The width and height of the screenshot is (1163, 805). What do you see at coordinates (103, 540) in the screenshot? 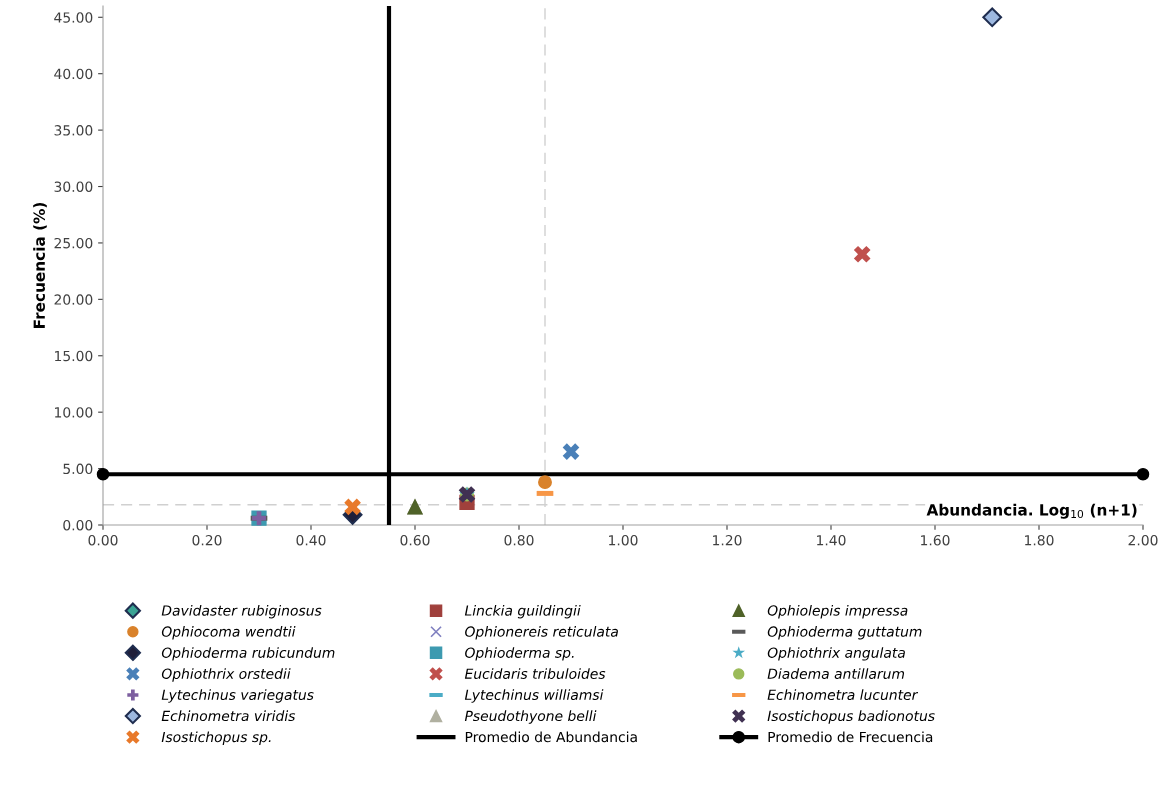
I see `x-tick-label: 0.00` at bounding box center [103, 540].